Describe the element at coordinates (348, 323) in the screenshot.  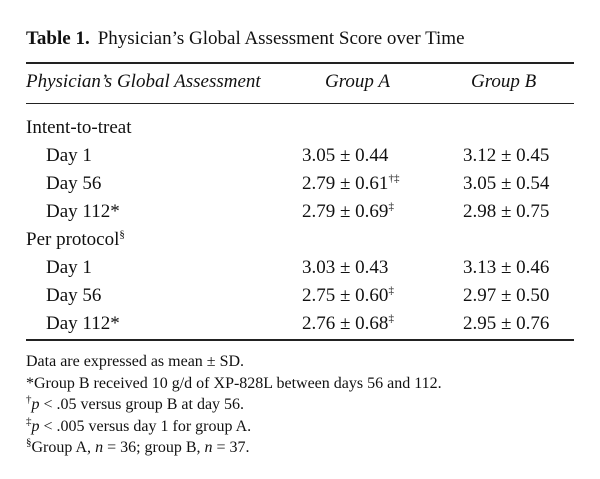
I see `group-a-value: 2.76 ± 0.68‡` at that location.